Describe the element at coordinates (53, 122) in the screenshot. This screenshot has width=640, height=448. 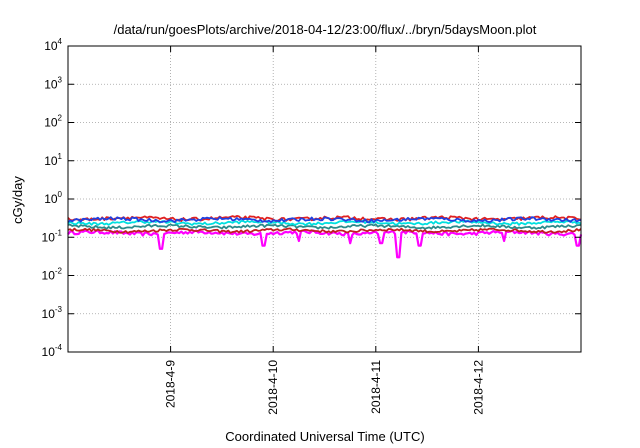
I see `y-tick-label: 10²` at that location.